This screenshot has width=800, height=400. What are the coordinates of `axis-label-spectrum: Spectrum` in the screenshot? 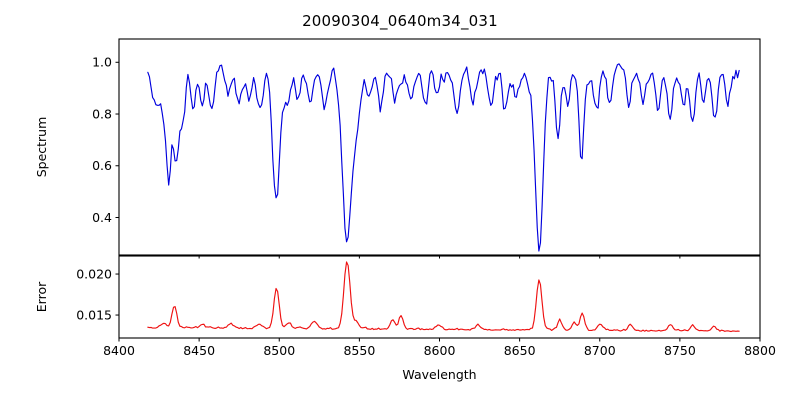 It's located at (41, 147).